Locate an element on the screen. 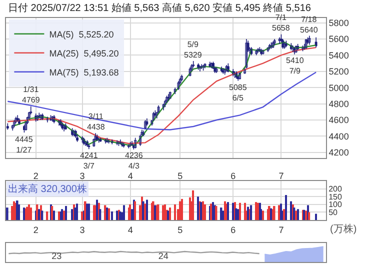 The image size is (370, 266). legend-label: MA(75) 5,193.68 is located at coordinates (84, 72).